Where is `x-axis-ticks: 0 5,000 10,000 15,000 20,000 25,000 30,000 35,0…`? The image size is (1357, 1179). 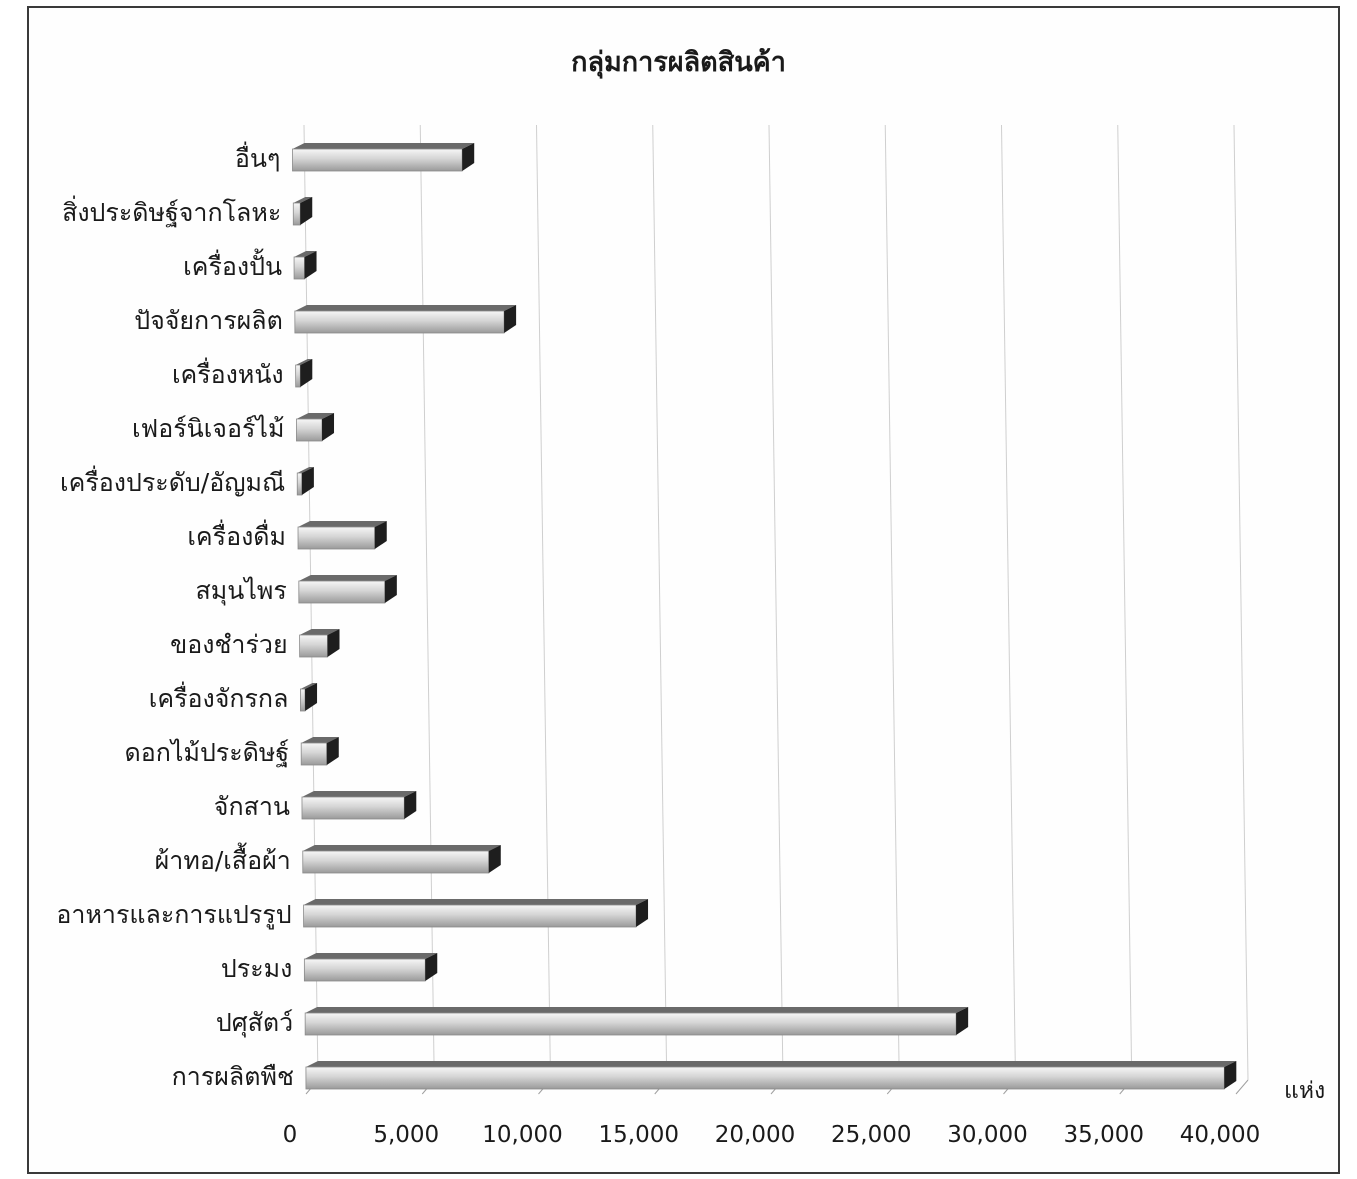
x-axis-ticks: 0 5,000 10,000 15,000 20,000 25,000 30,000 35,0… is located at coordinates (772, 1135).